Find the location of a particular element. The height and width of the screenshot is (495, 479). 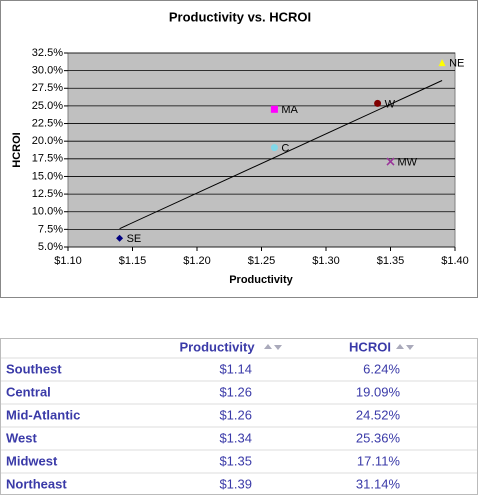

chart-title: Productivity vs. HCROI is located at coordinates (240, 16).